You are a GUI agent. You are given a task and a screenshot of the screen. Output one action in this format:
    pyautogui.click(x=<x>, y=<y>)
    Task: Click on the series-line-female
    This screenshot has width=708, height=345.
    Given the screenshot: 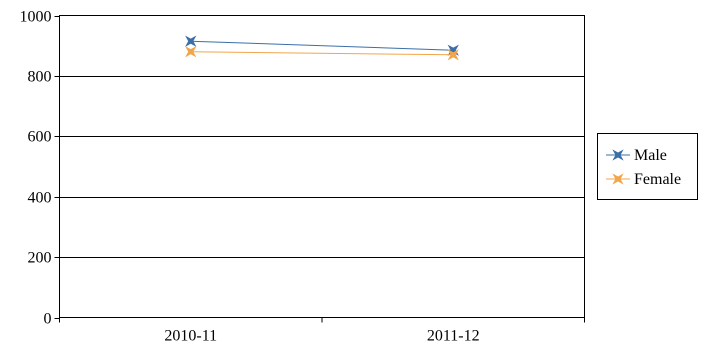 What is the action you would take?
    pyautogui.click(x=322, y=53)
    